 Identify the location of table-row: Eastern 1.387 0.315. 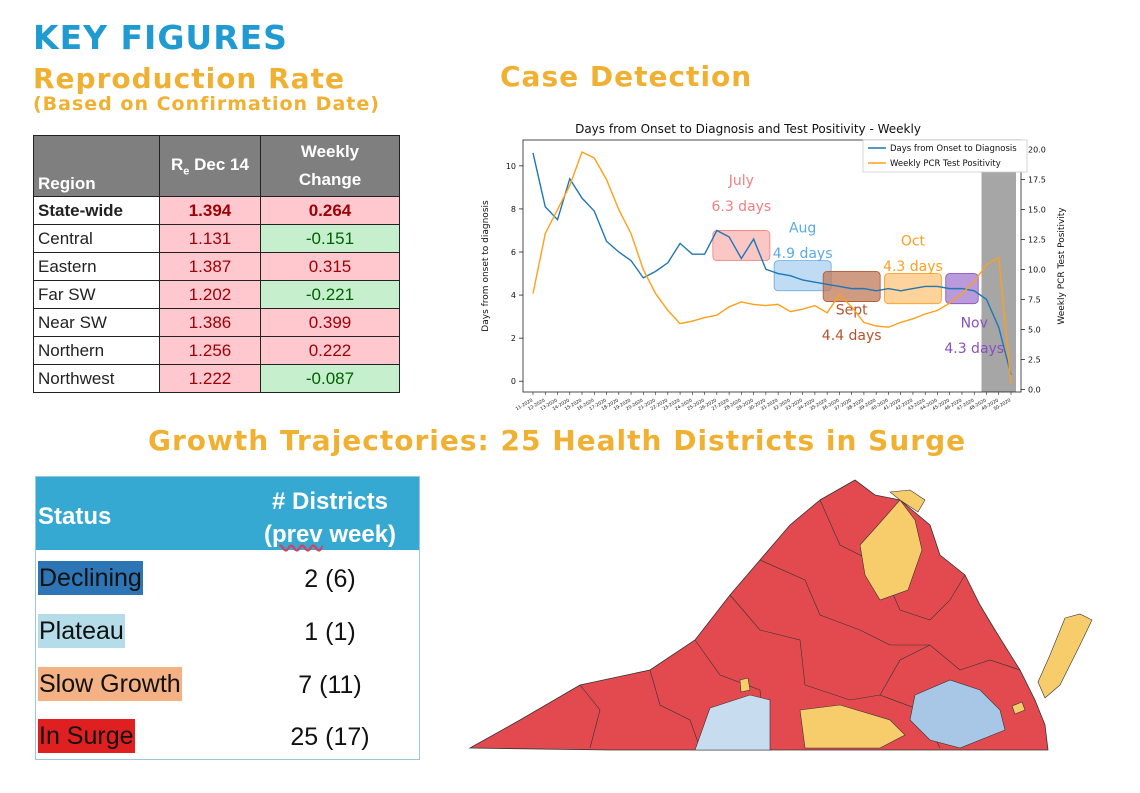
(216, 266).